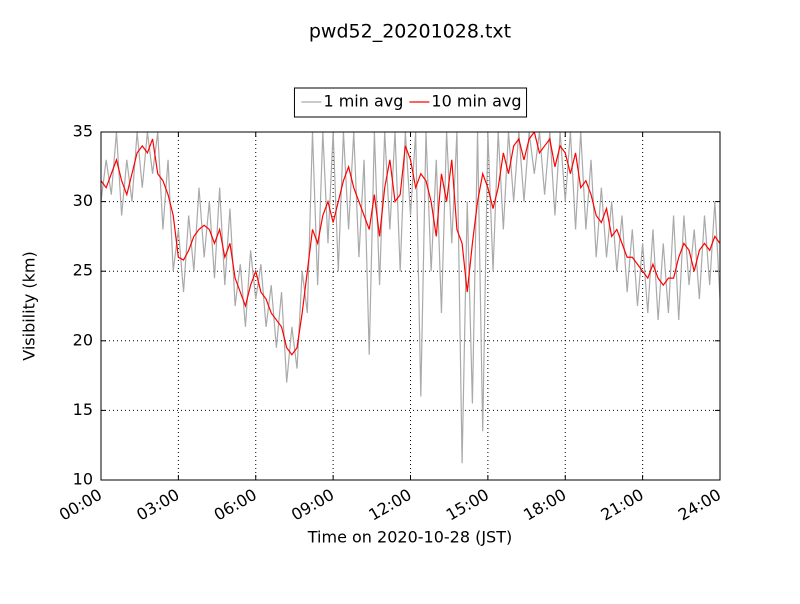 The width and height of the screenshot is (800, 604). I want to click on x-tick-label: 21:00, so click(621, 505).